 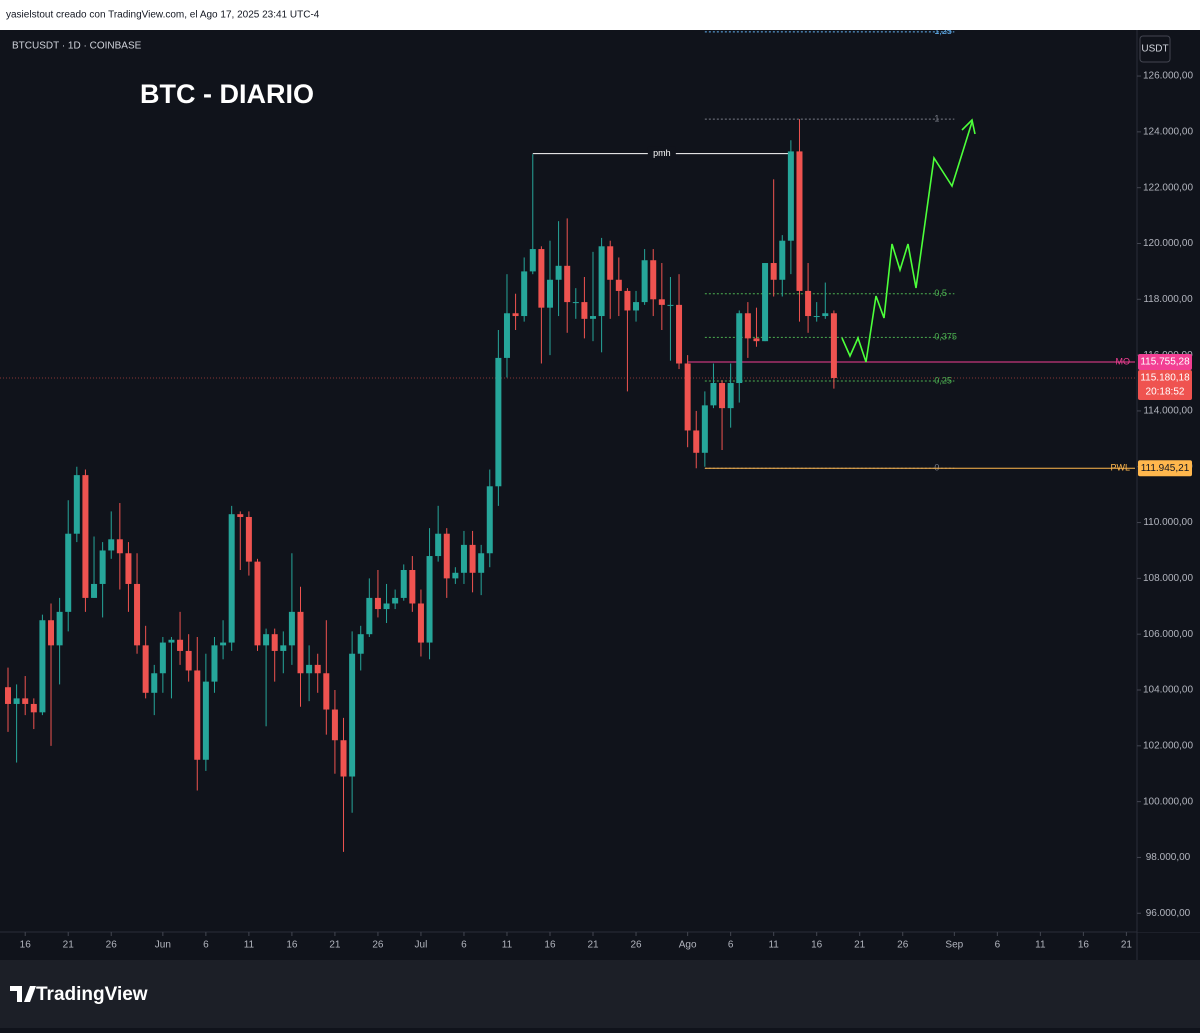 What do you see at coordinates (936, 118) in the screenshot?
I see `fib-level-label: 1` at bounding box center [936, 118].